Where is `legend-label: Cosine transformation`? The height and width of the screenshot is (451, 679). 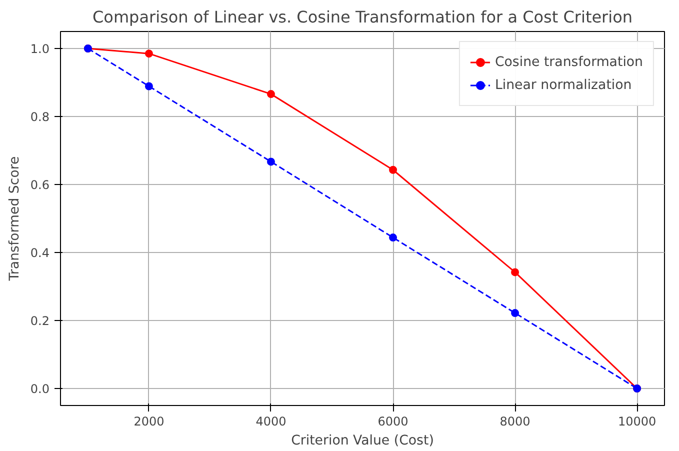
legend-label: Cosine transformation is located at coordinates (568, 62).